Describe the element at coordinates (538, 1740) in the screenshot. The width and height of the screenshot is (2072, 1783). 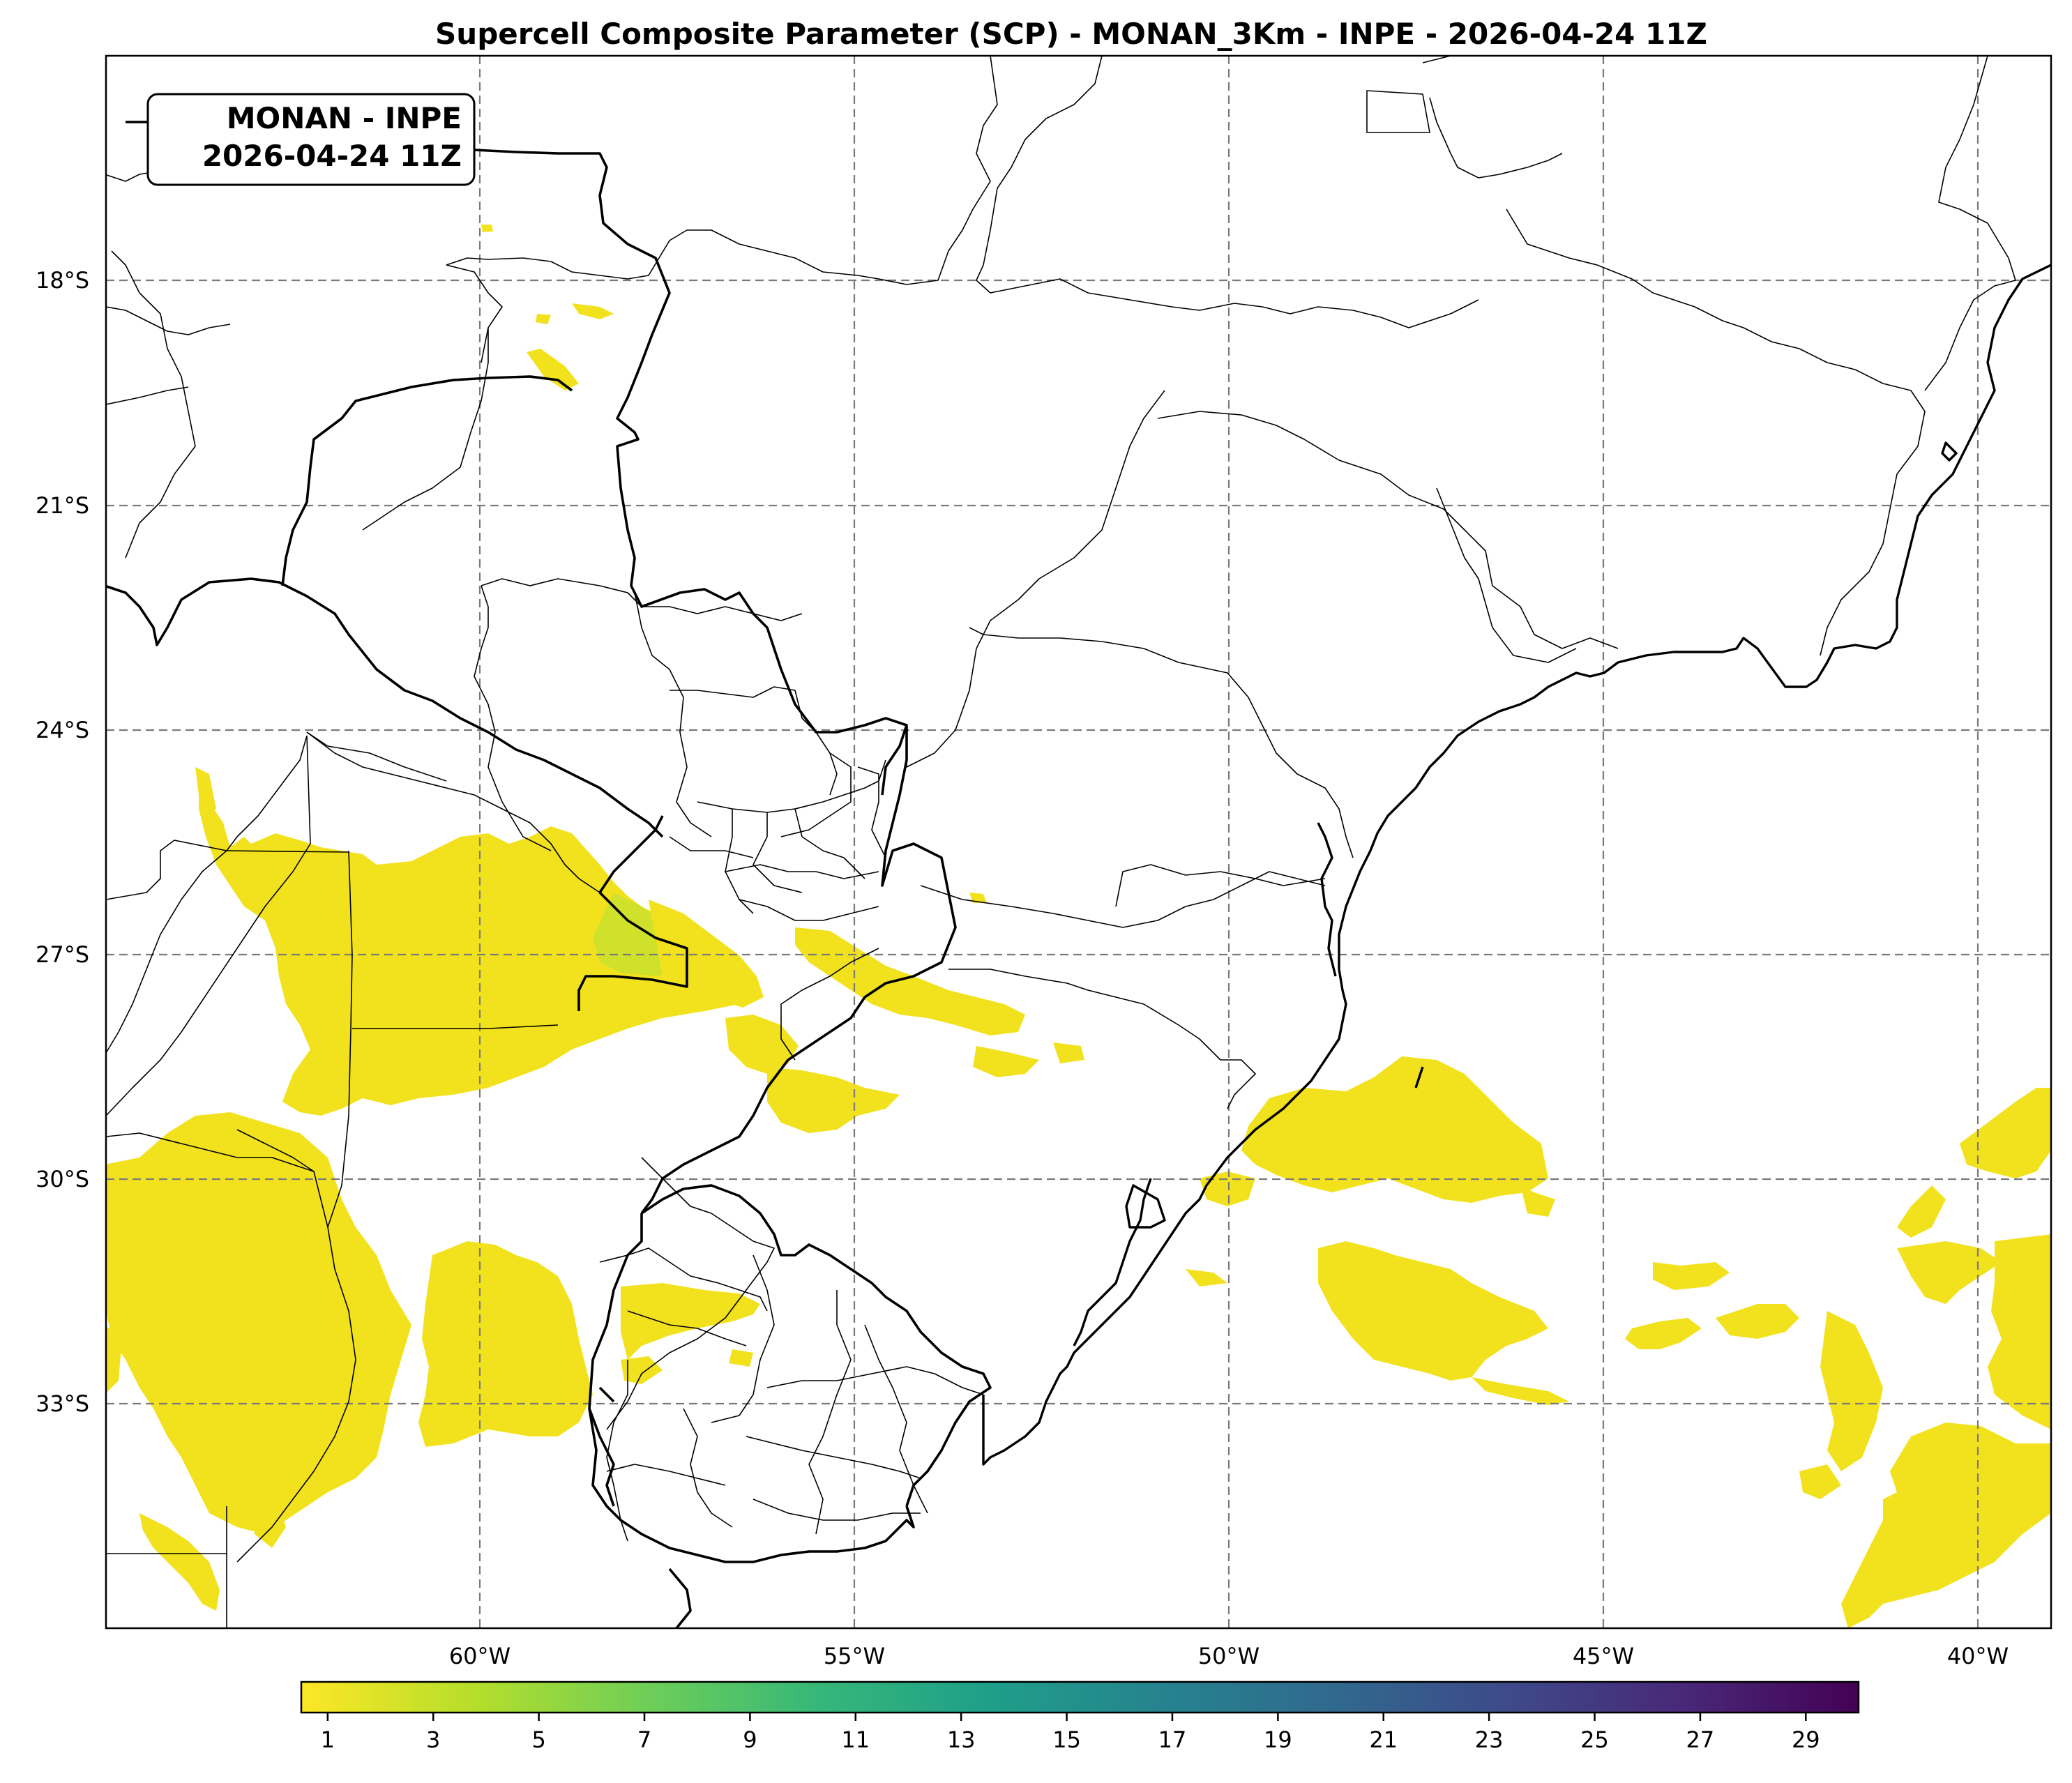
I see `colorbar-tick-label: 5` at that location.